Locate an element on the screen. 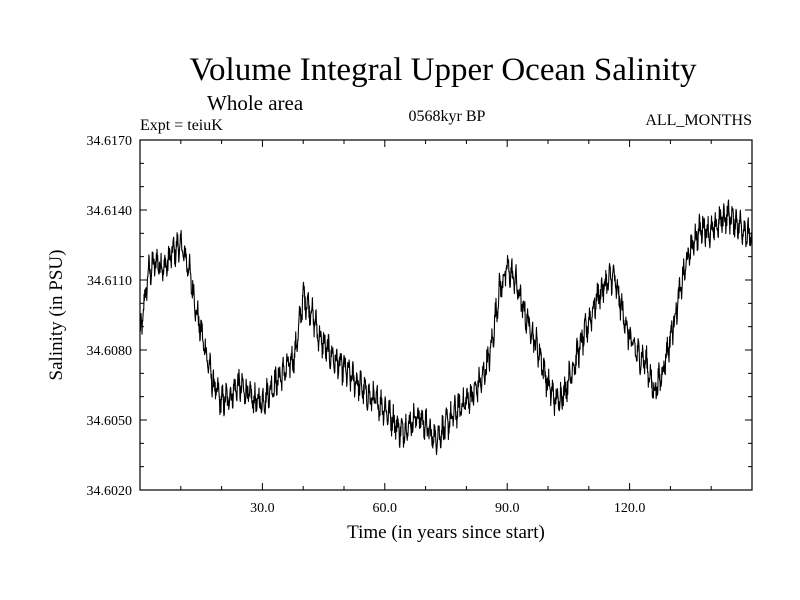 The width and height of the screenshot is (800, 600). x-tick-label: 90.0 is located at coordinates (507, 508).